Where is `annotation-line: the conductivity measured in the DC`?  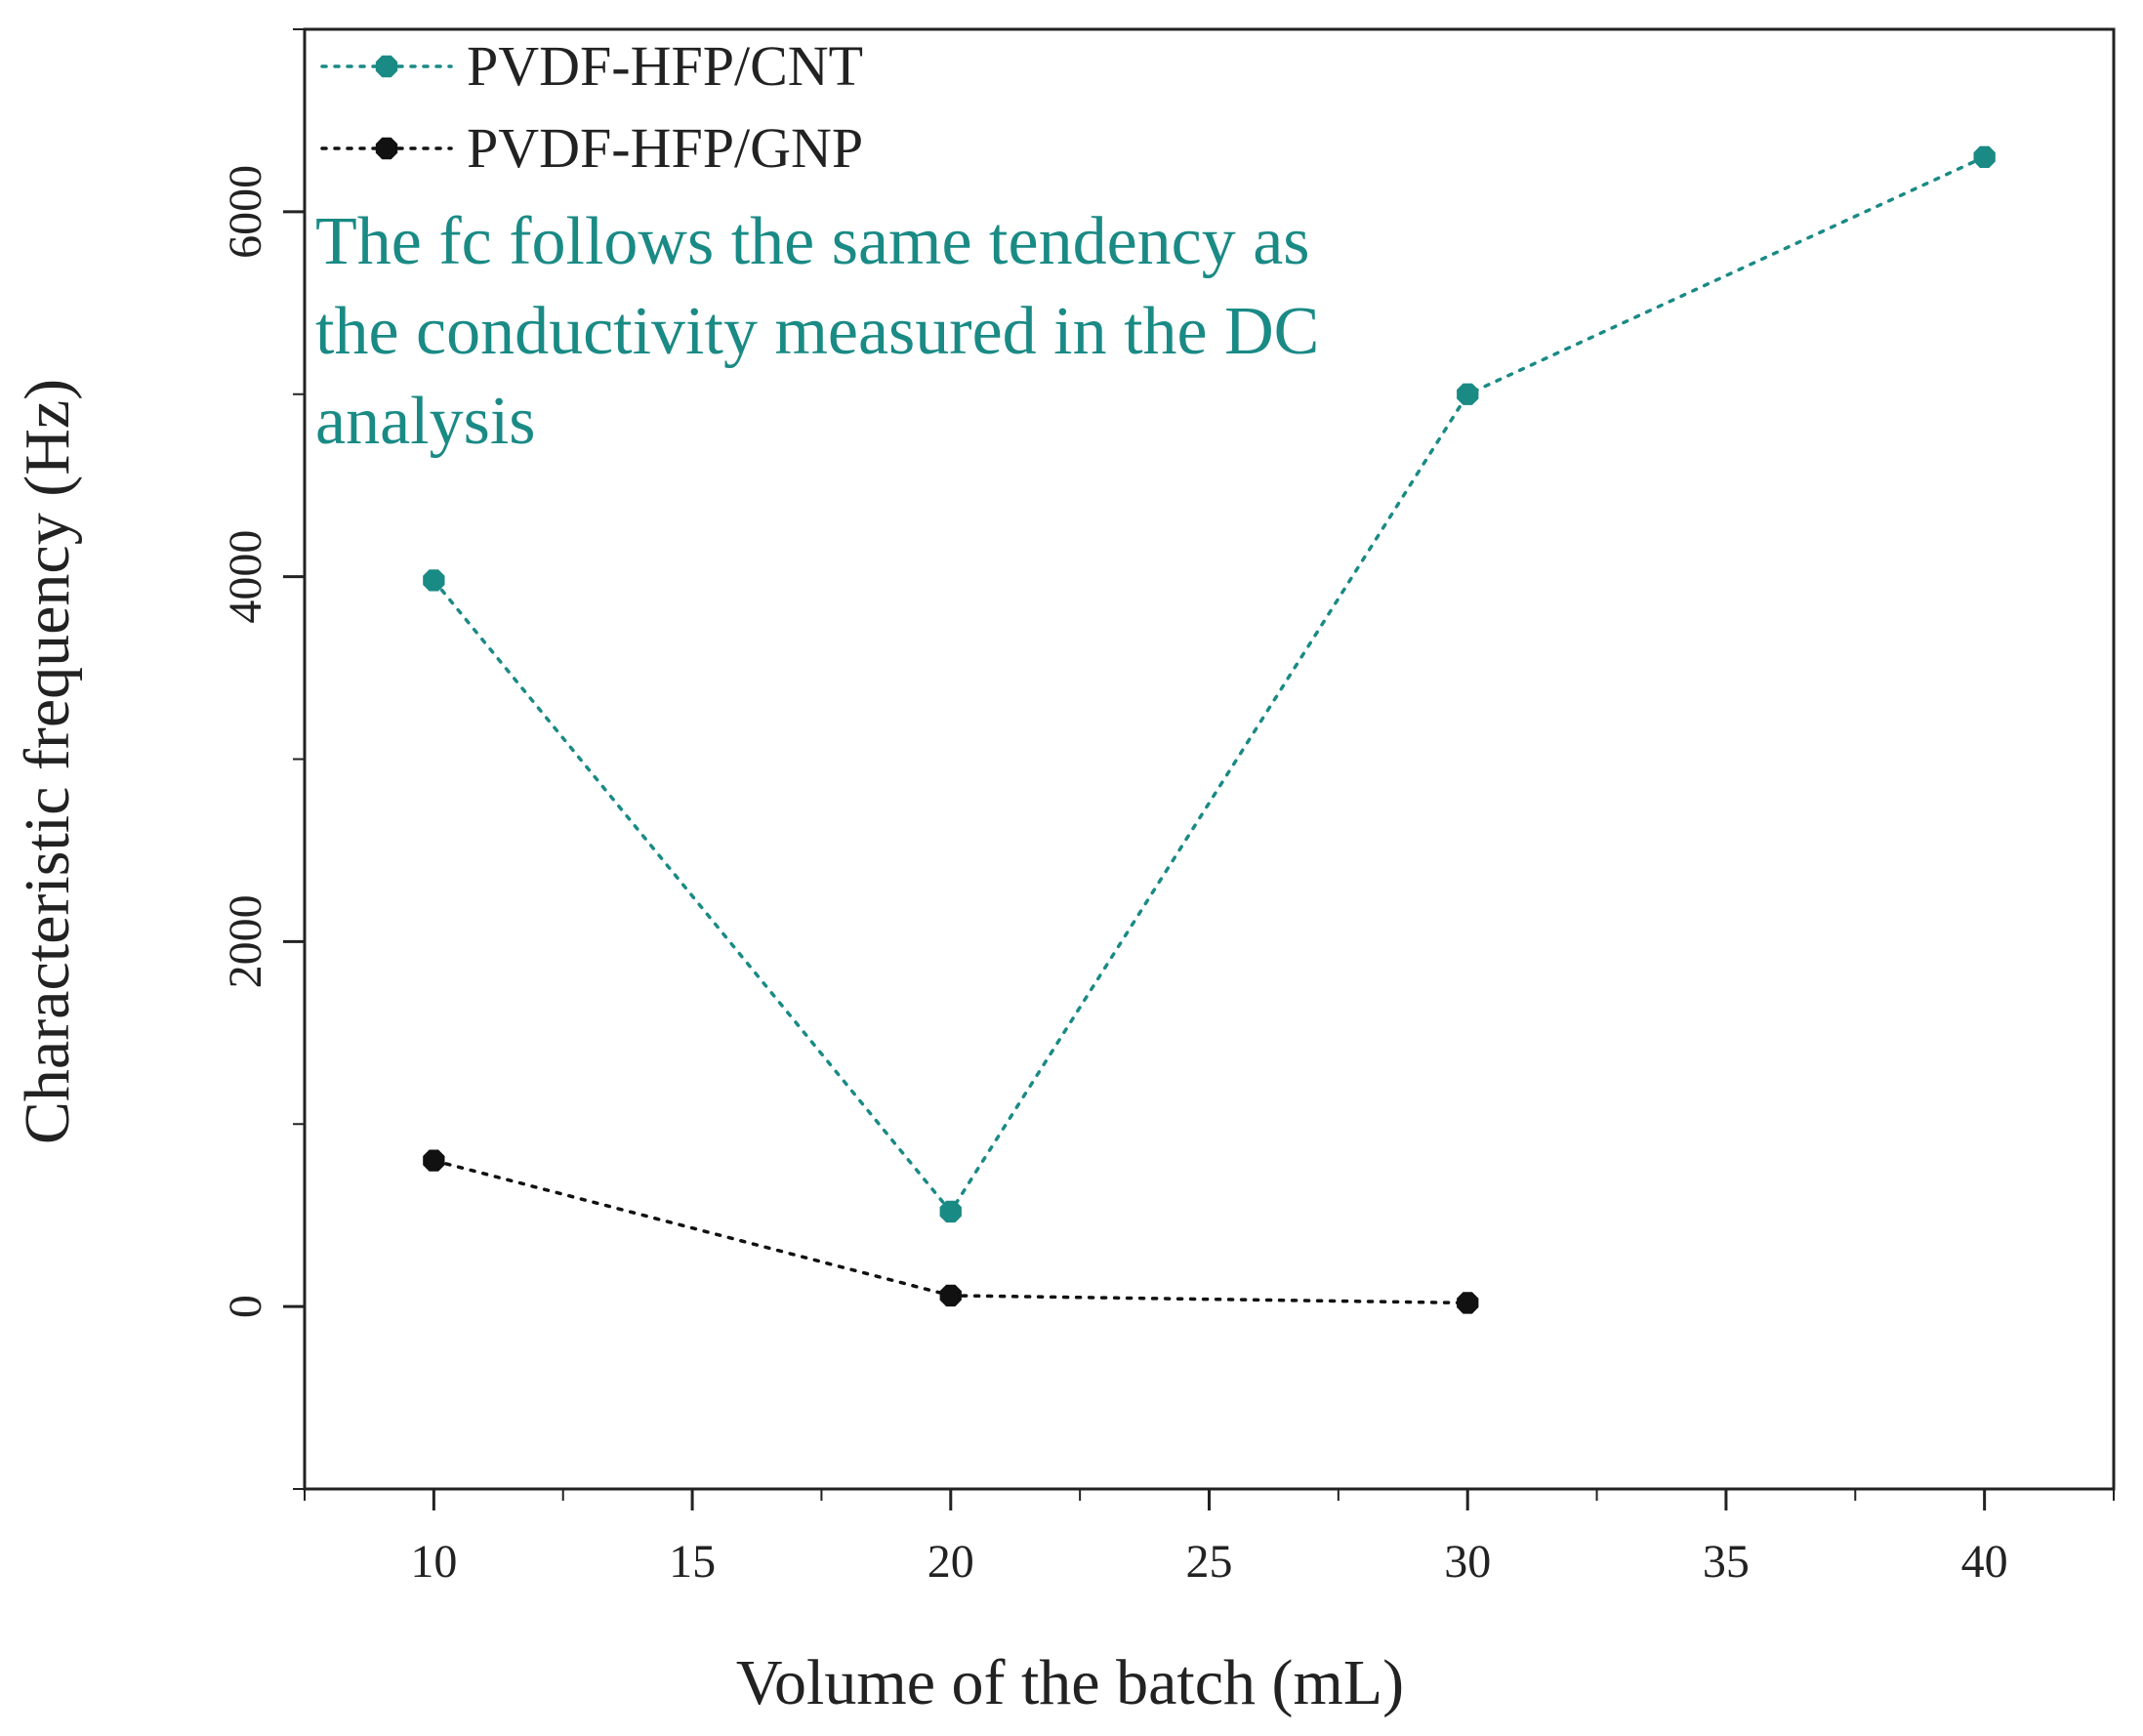
annotation-line: the conductivity measured in the DC is located at coordinates (817, 331).